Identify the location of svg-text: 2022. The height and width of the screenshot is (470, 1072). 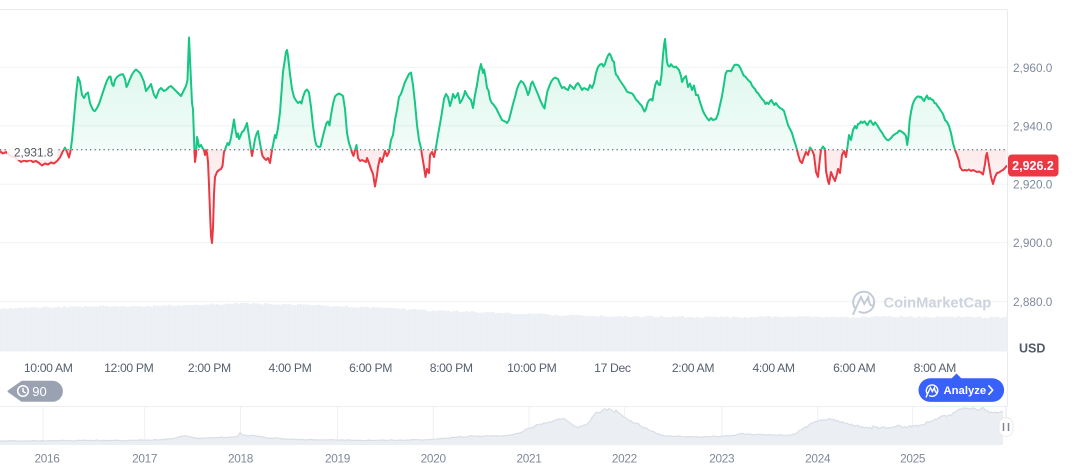
(624, 459).